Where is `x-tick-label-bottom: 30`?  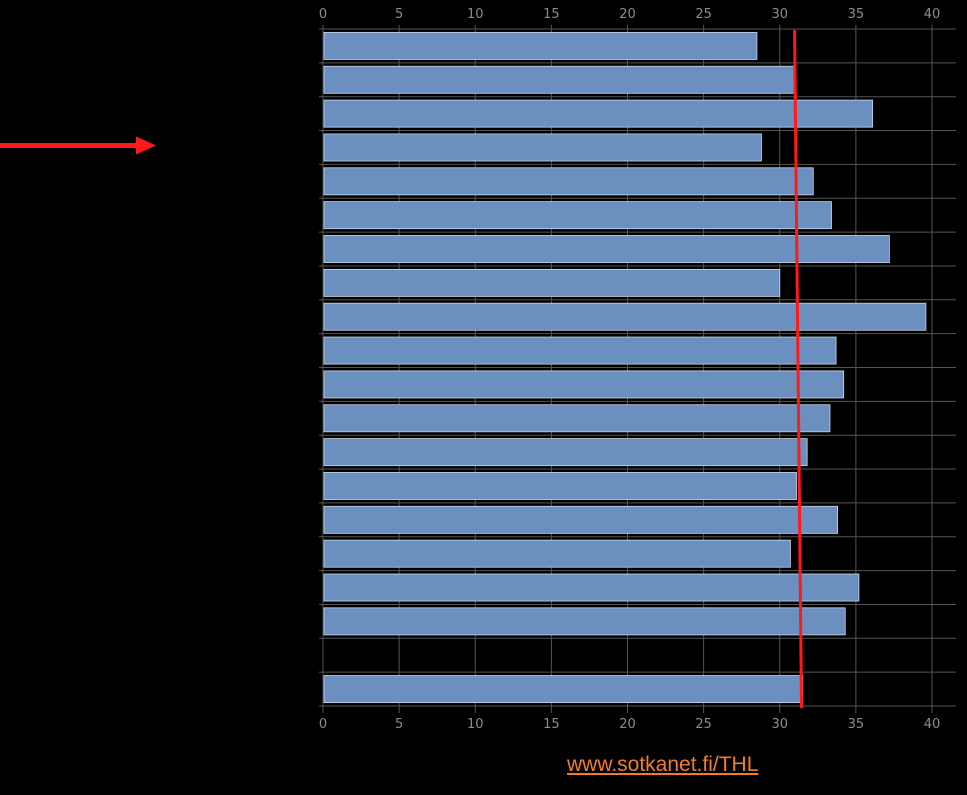 x-tick-label-bottom: 30 is located at coordinates (779, 724).